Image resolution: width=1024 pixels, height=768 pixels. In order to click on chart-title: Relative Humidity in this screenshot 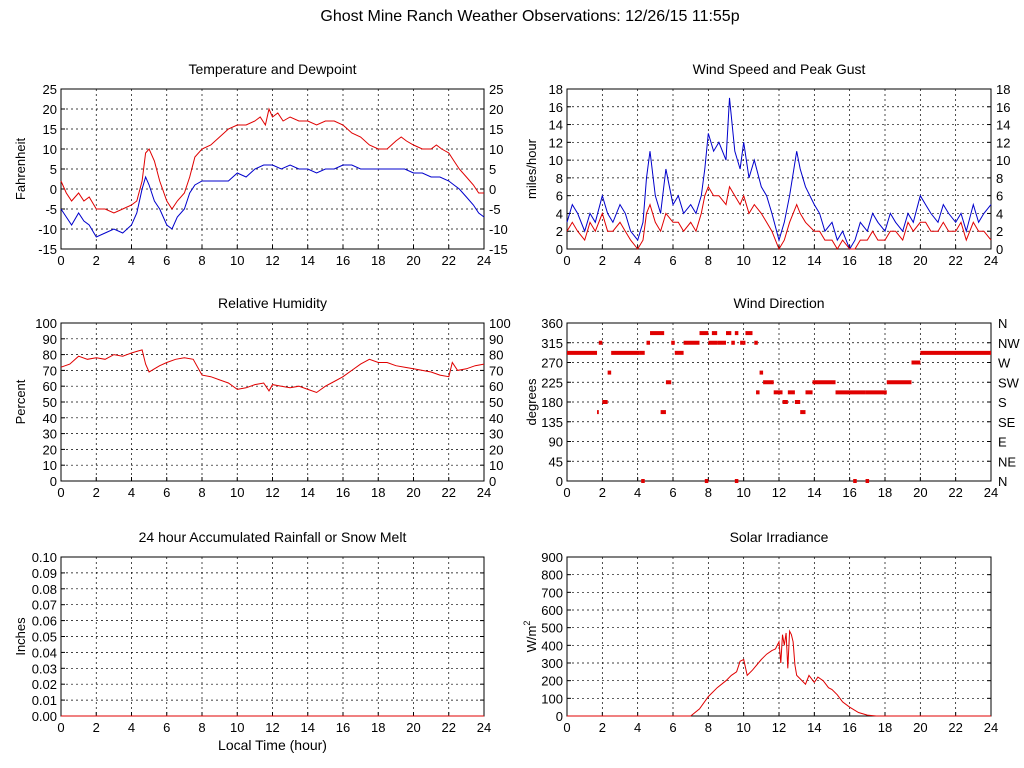, I will do `click(272, 303)`.